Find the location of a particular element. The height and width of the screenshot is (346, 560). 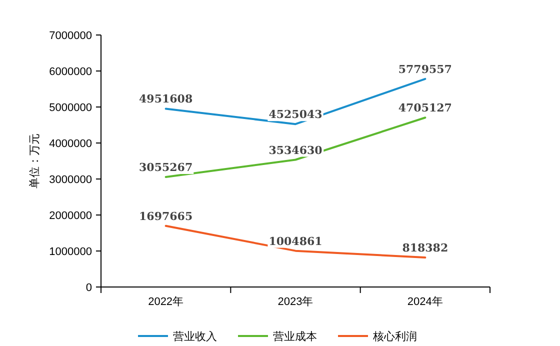

data-label: 3055267 is located at coordinates (166, 167).